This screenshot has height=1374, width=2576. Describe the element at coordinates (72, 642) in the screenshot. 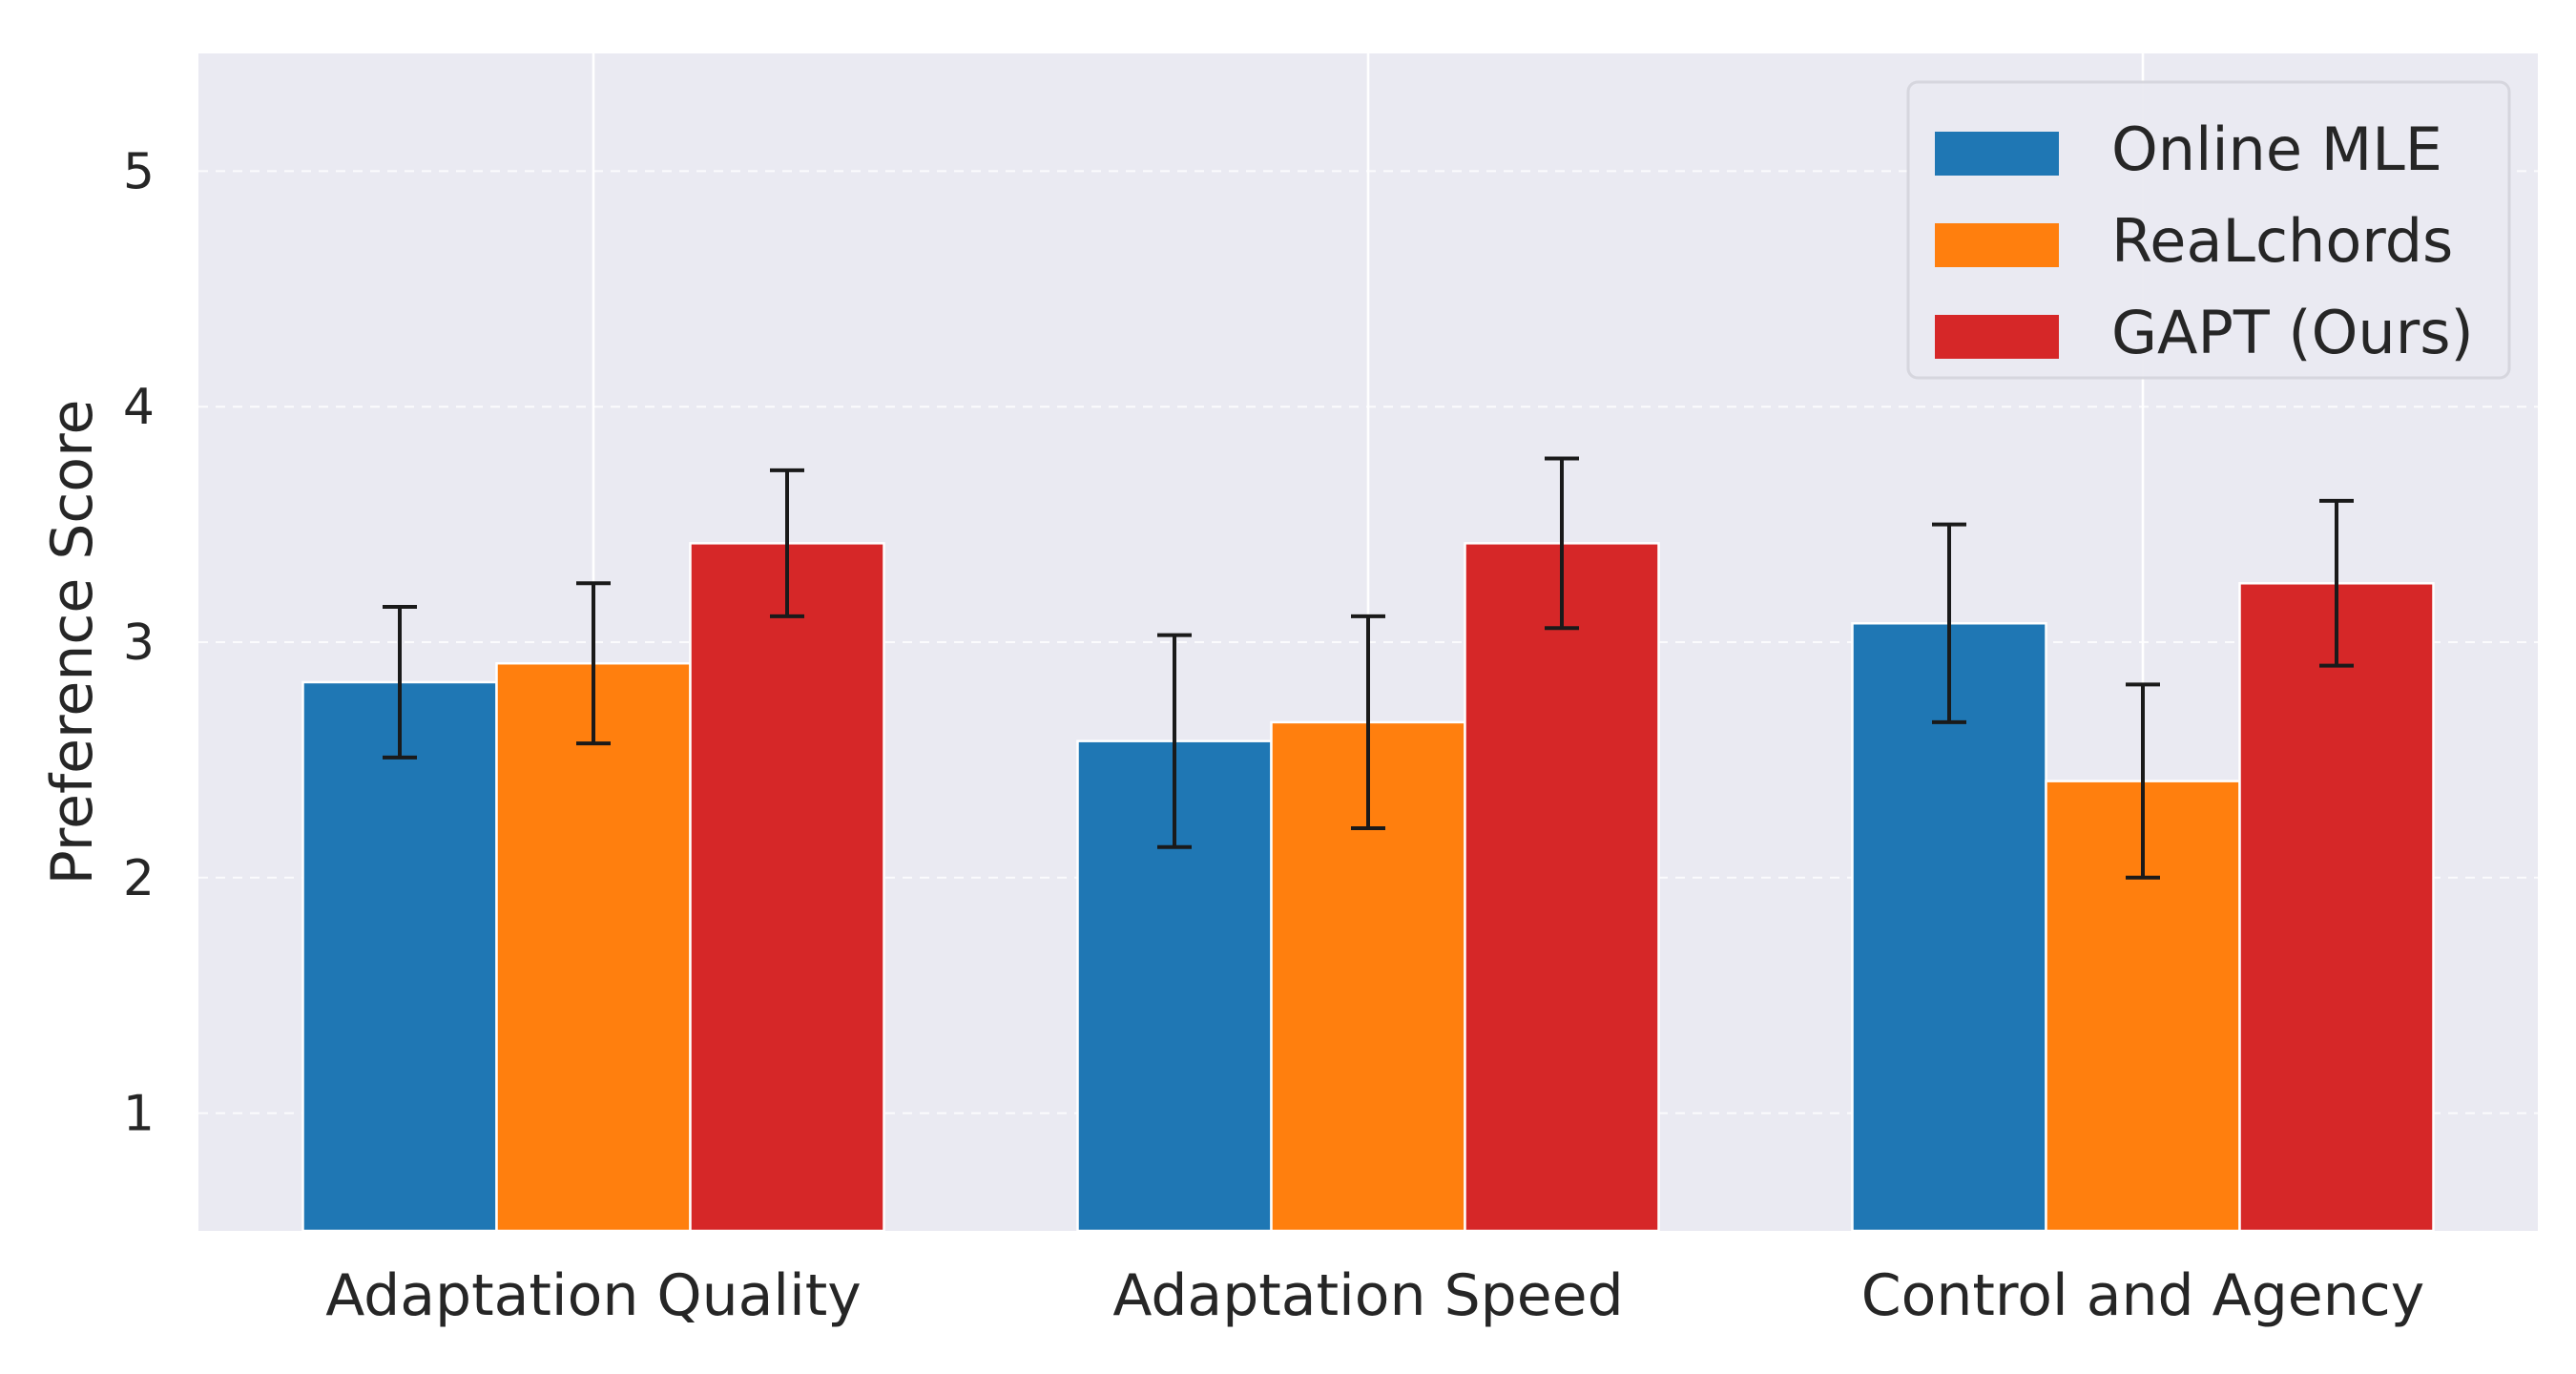

I see `y-axis-label: Preference Score` at that location.